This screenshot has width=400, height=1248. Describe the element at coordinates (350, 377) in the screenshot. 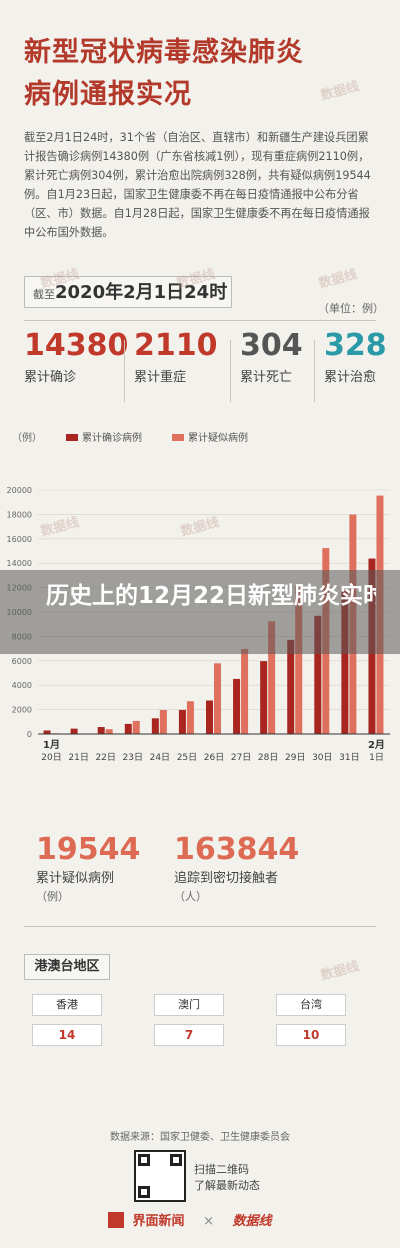

I see `stat-label: 累计治愈` at that location.